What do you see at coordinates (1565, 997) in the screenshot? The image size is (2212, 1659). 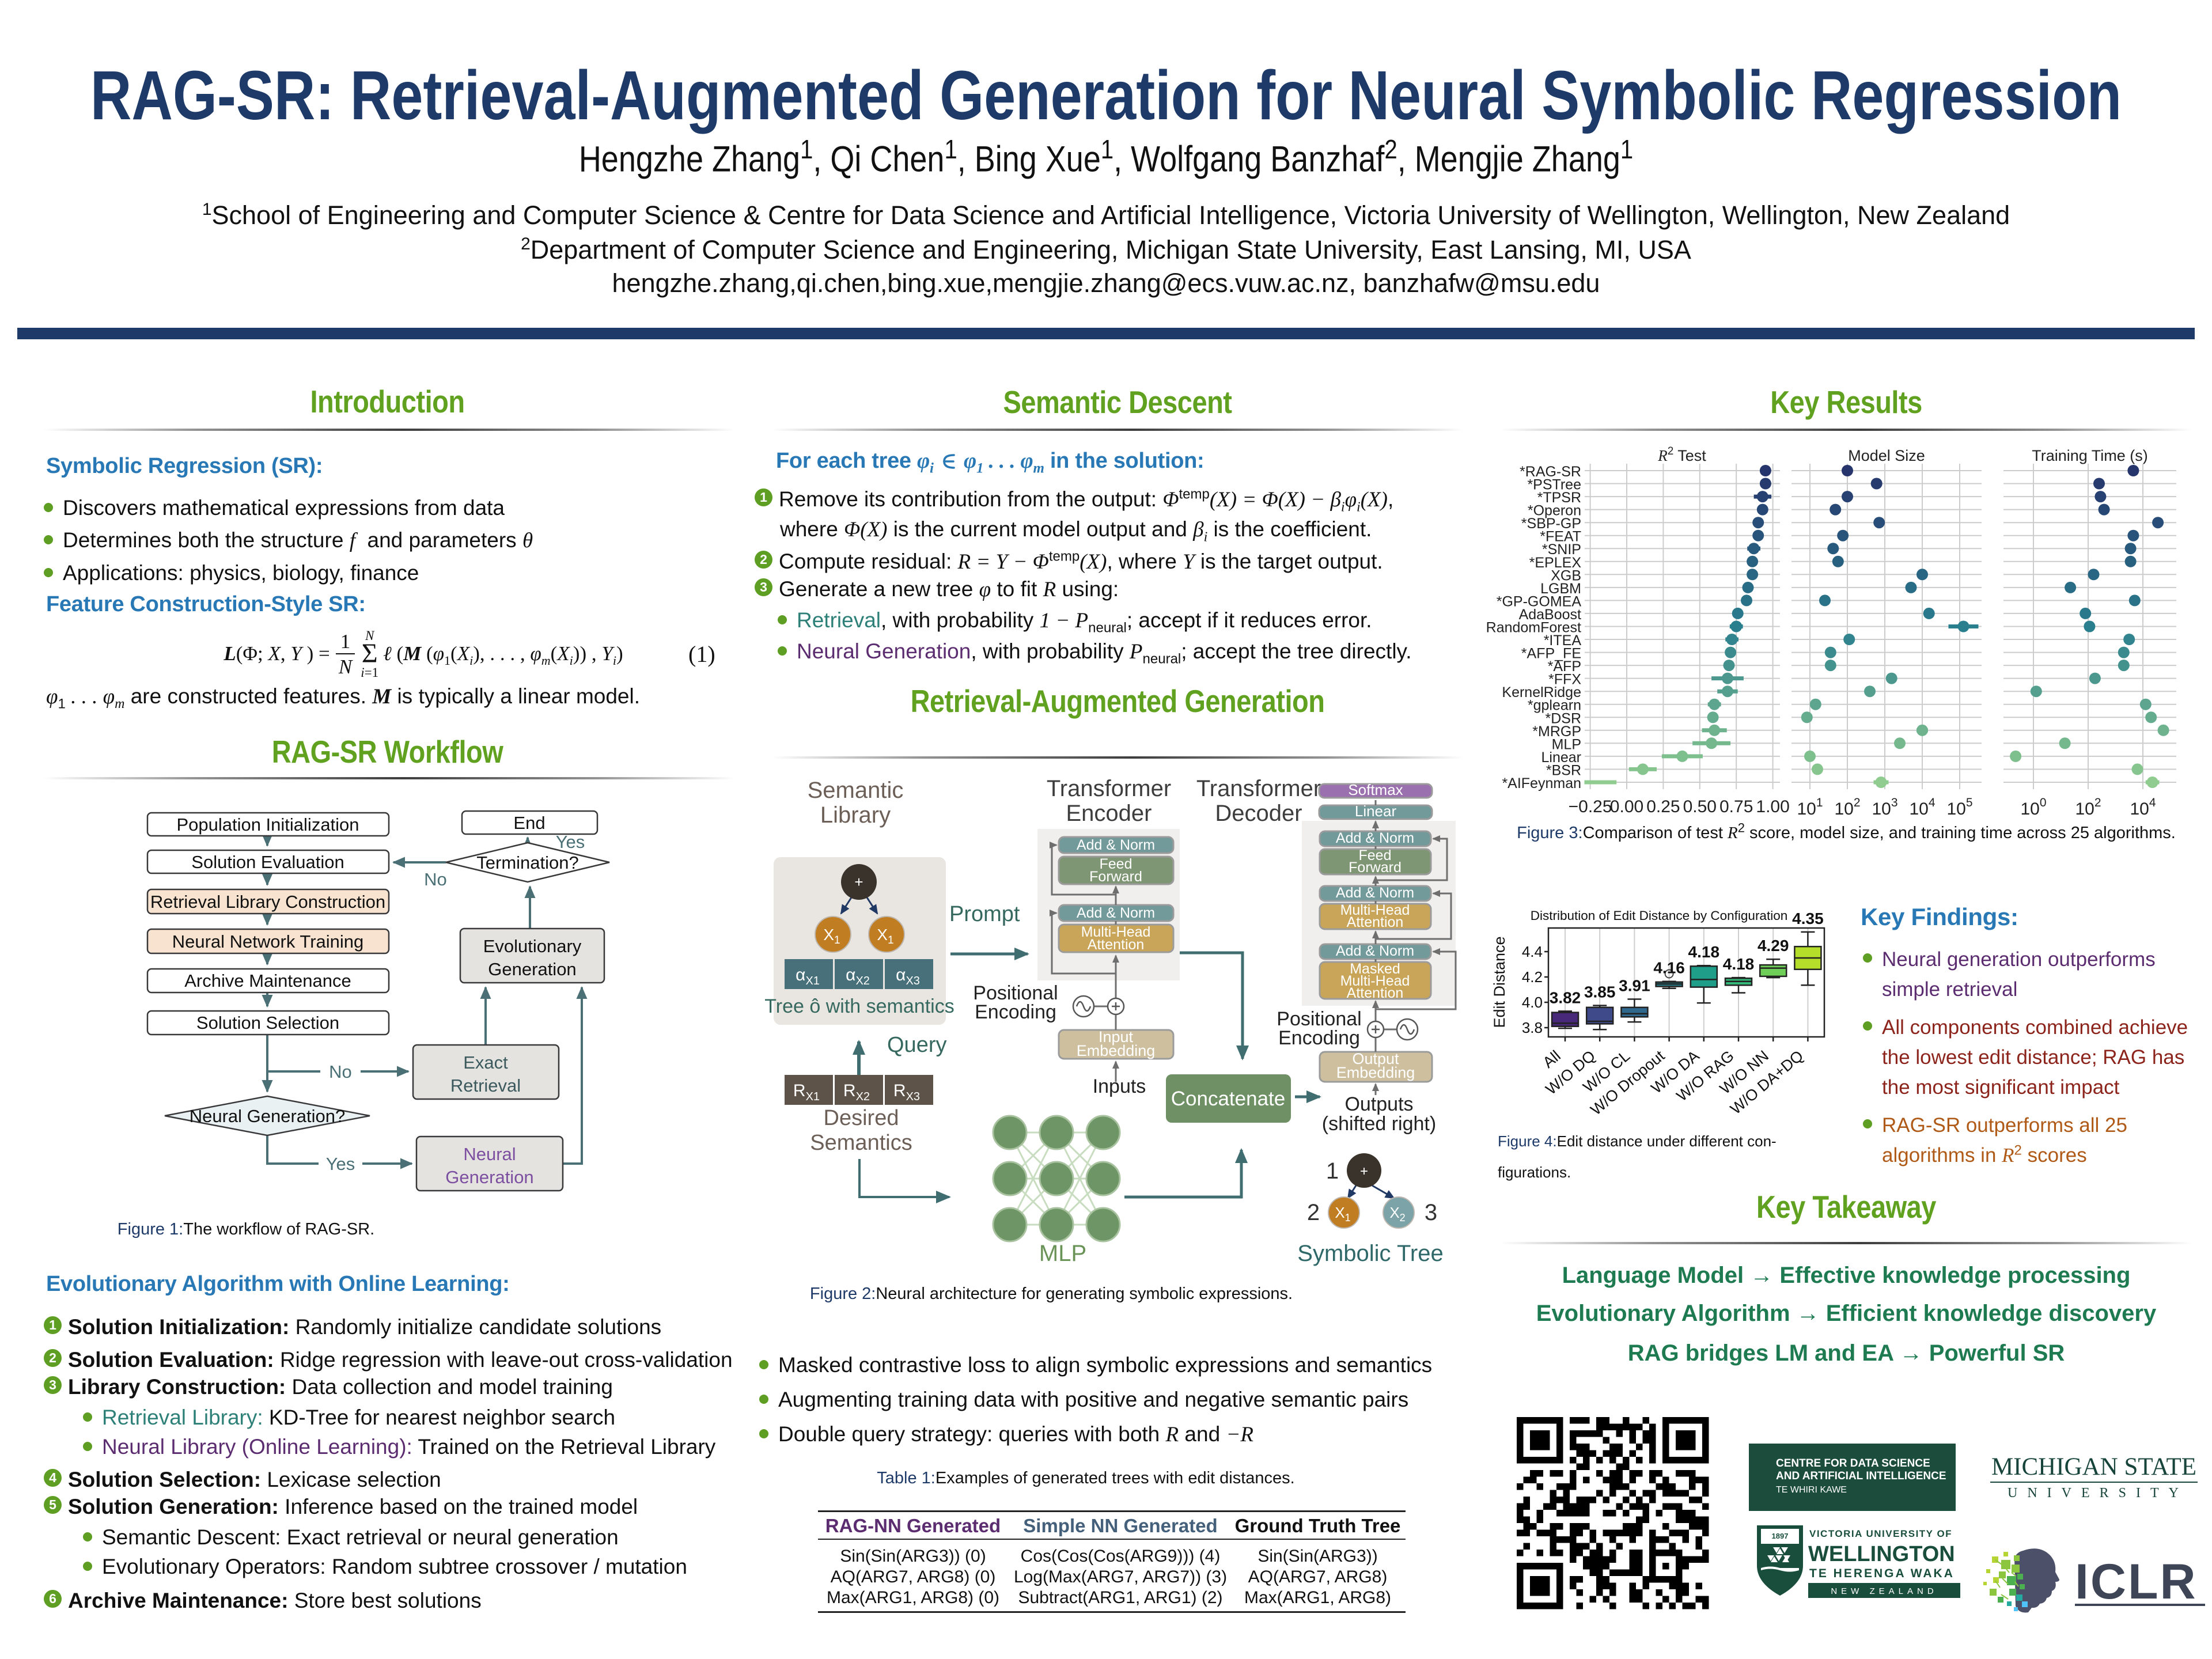 I see `svg-text: 3.82` at bounding box center [1565, 997].